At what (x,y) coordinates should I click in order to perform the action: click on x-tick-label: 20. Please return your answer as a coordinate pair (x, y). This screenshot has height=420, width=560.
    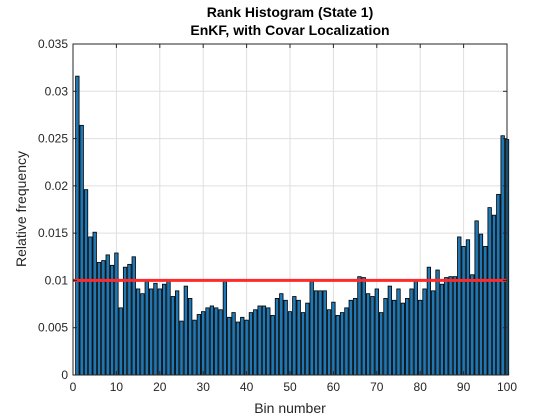
    Looking at the image, I should click on (160, 387).